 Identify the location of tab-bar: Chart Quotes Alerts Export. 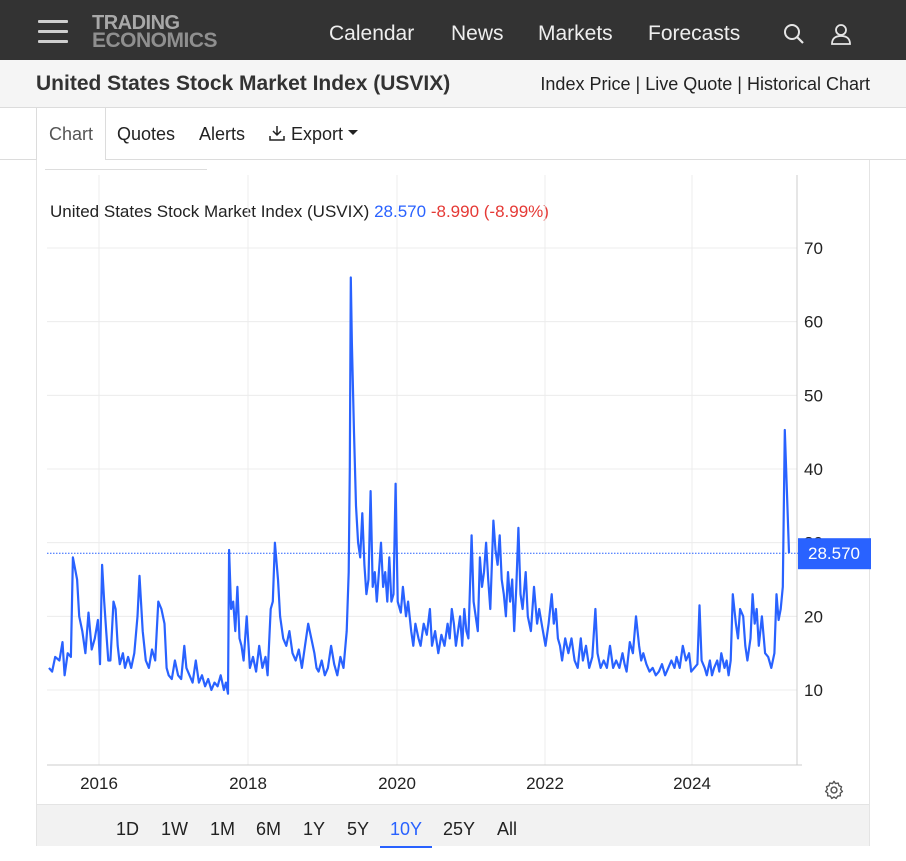
(453, 134).